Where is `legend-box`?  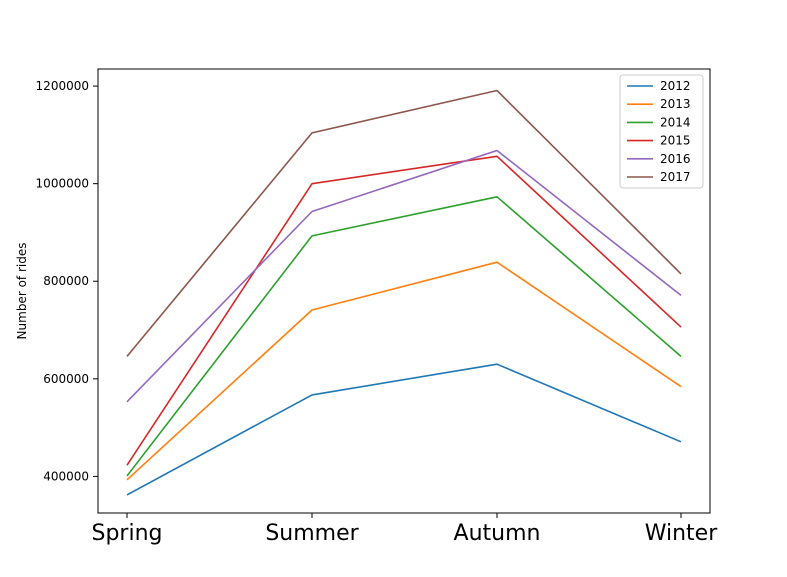 legend-box is located at coordinates (661, 131).